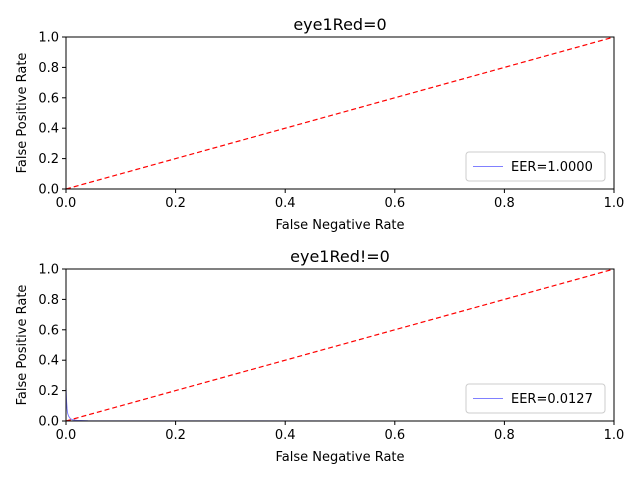 The width and height of the screenshot is (640, 480). Describe the element at coordinates (339, 24) in the screenshot. I see `chart-title: eye1Red=0` at that location.